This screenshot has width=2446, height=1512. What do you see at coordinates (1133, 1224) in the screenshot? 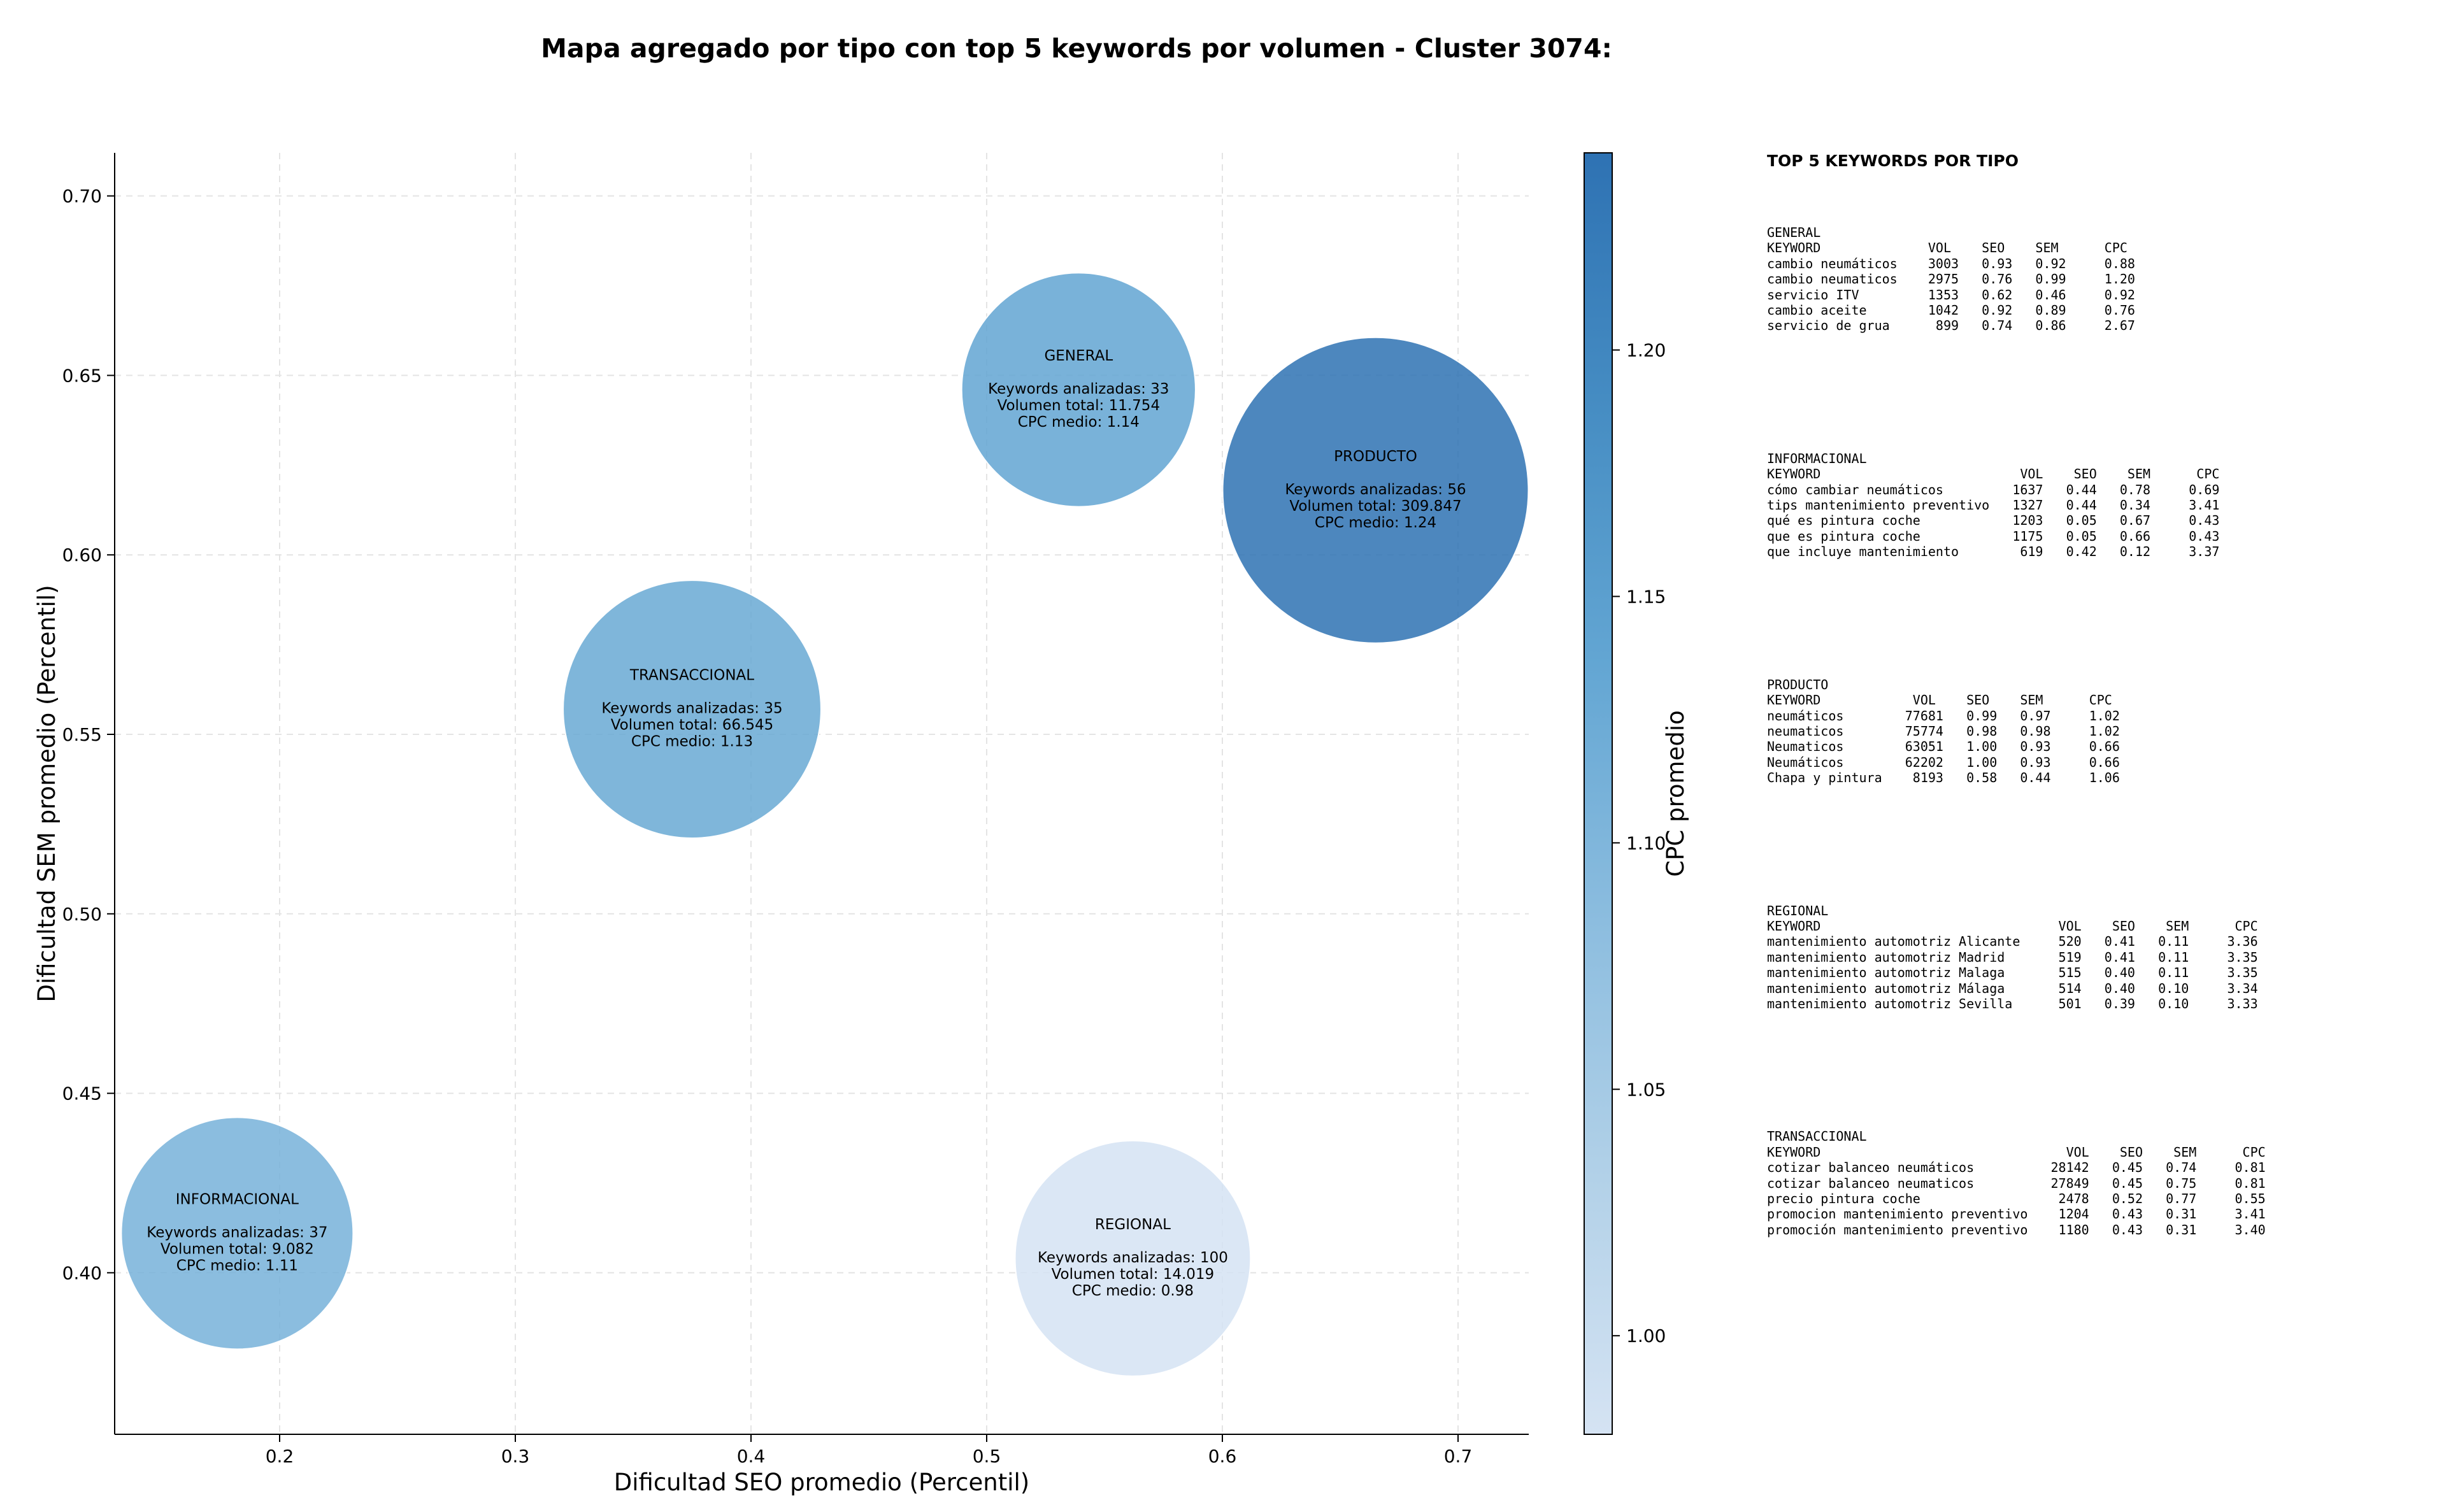
I see `bubble-label: REGIONAL` at bounding box center [1133, 1224].